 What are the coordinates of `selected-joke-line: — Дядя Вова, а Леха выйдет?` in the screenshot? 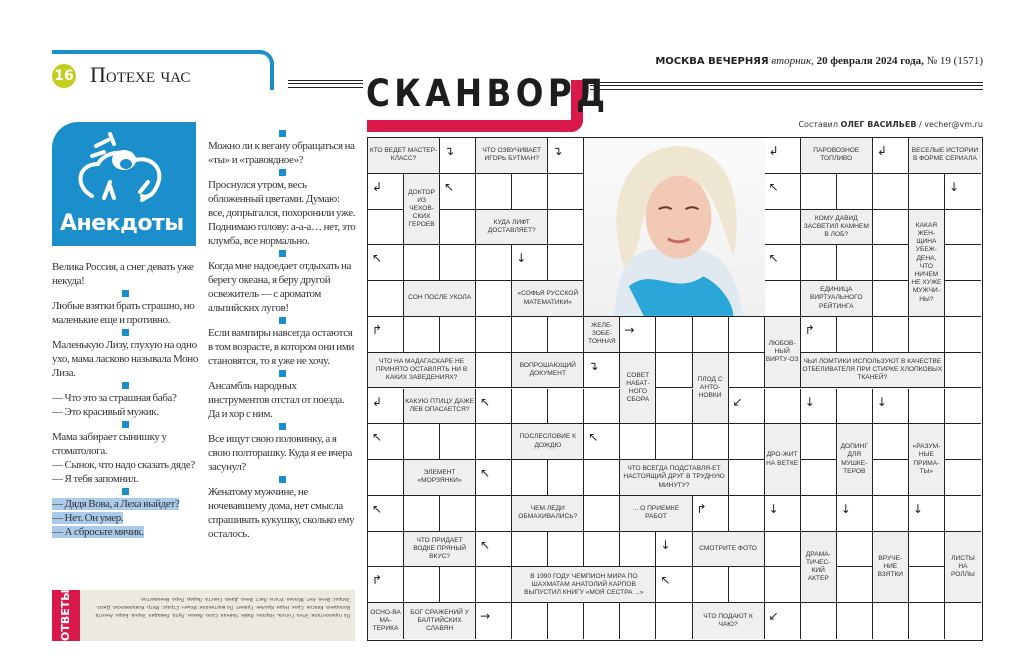 It's located at (116, 504).